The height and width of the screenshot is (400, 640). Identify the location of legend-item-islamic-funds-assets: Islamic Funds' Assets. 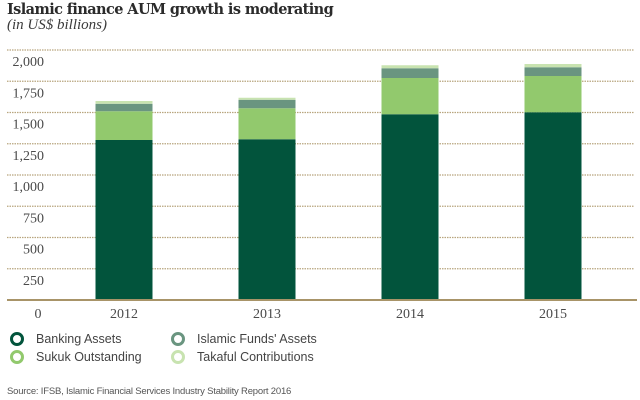
(244, 339).